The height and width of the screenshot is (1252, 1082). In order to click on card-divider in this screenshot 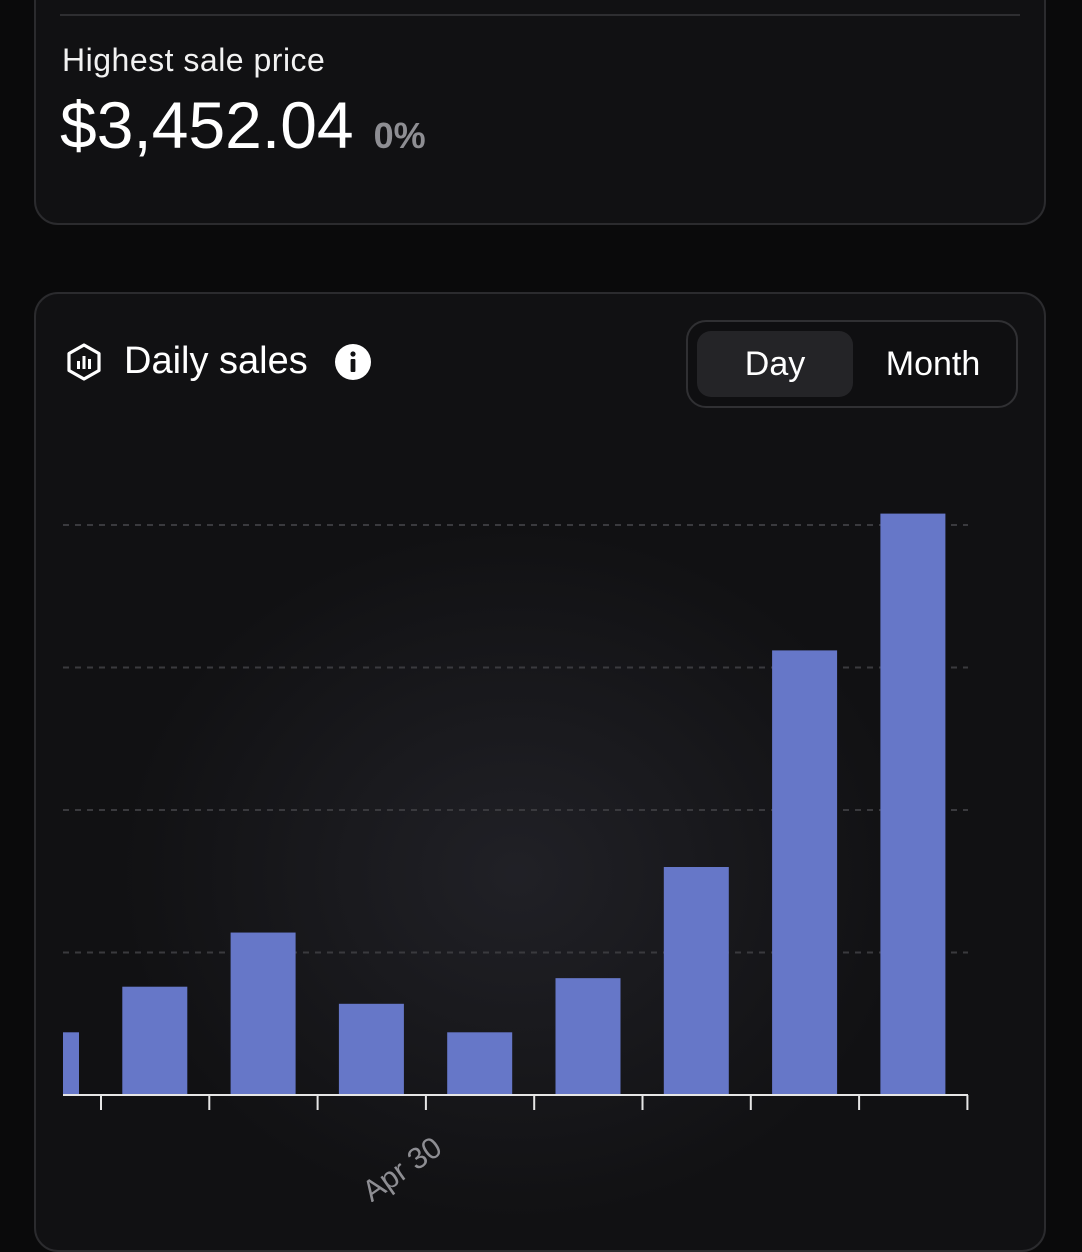, I will do `click(540, 15)`.